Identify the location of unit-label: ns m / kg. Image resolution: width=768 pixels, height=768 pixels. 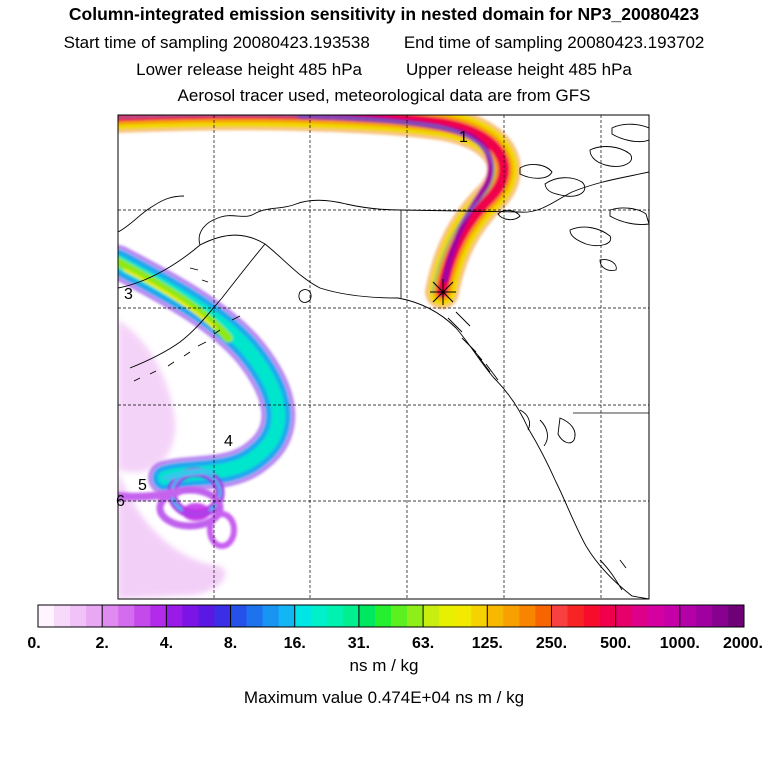
(384, 665).